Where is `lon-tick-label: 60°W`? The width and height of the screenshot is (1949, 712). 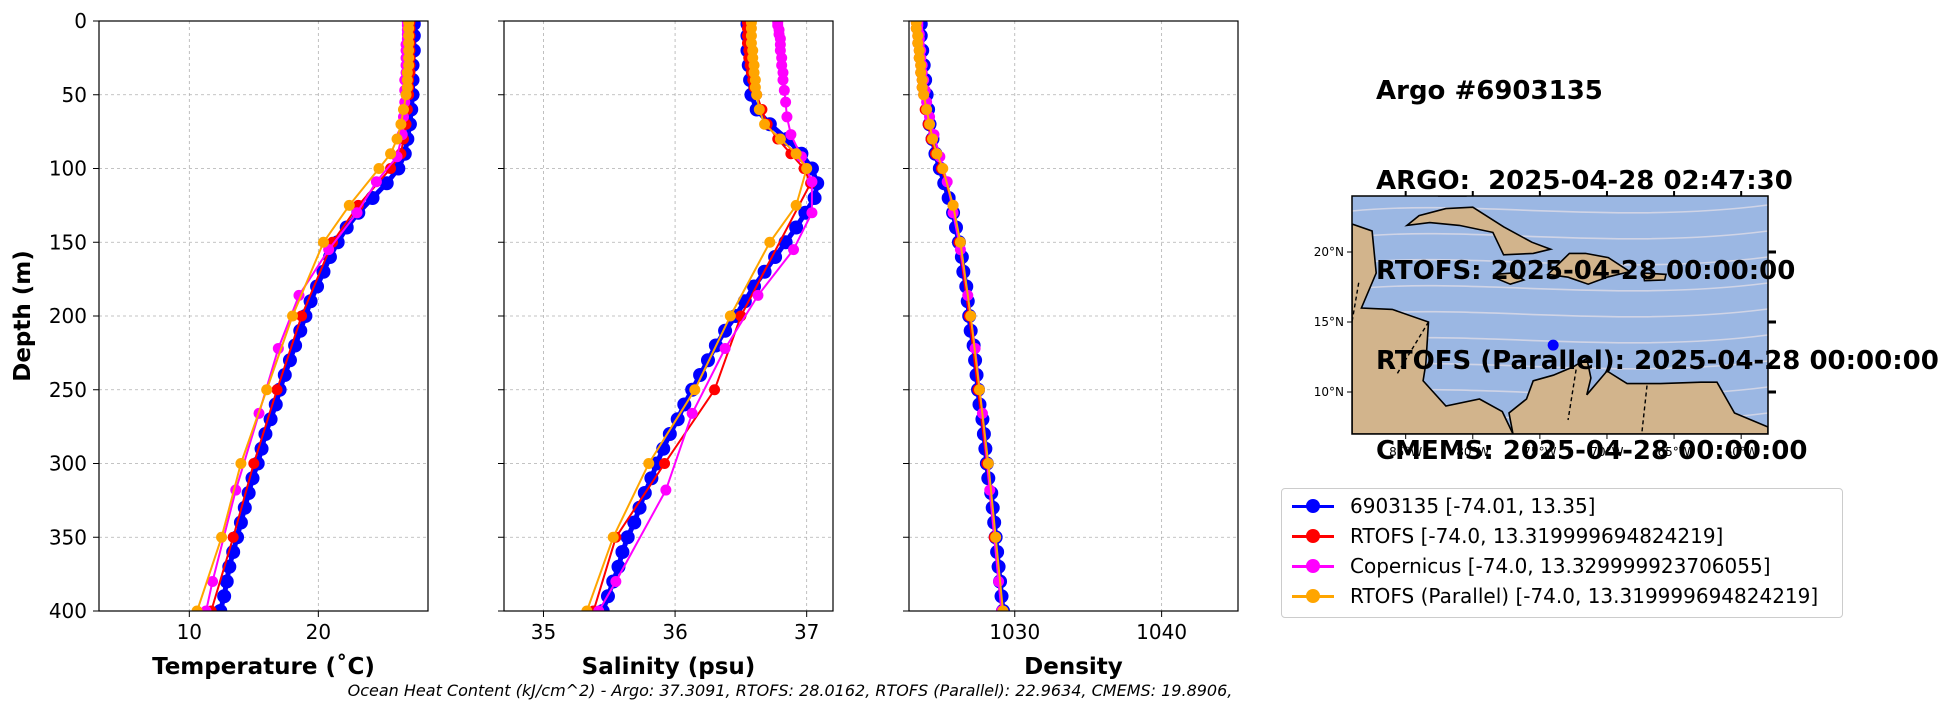
lon-tick-label: 60°W is located at coordinates (1741, 452).